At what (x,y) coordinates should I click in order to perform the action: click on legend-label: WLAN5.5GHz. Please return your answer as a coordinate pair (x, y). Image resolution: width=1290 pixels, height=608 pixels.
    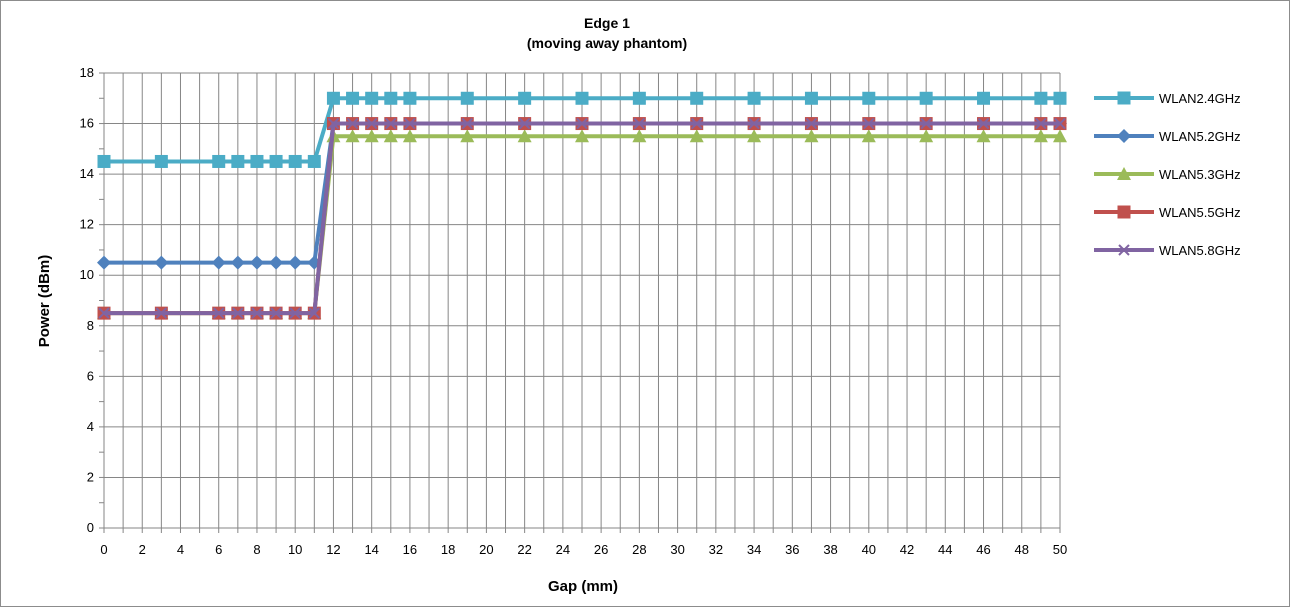
    Looking at the image, I should click on (1200, 212).